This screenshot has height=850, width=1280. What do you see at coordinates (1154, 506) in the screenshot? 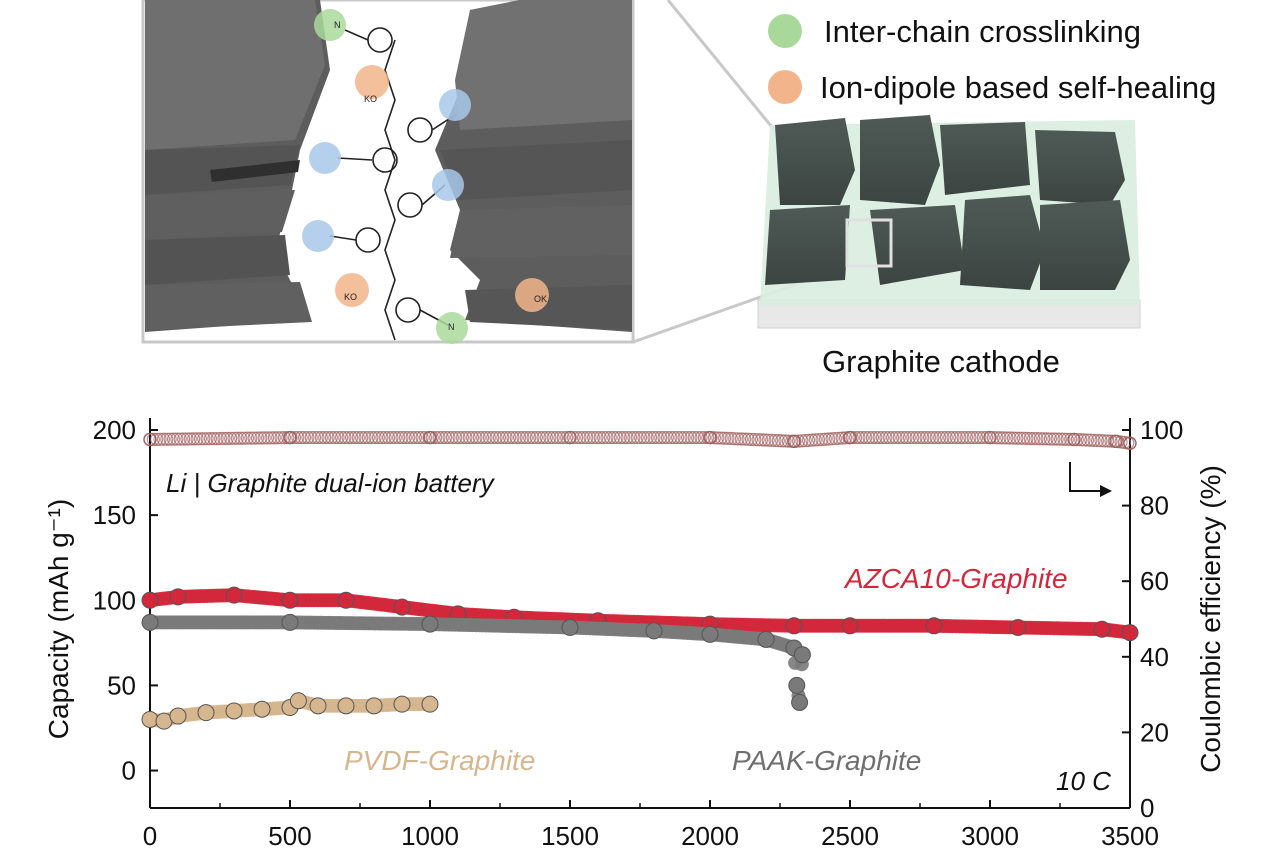
I see `y-right-tick-label: 80` at bounding box center [1154, 506].